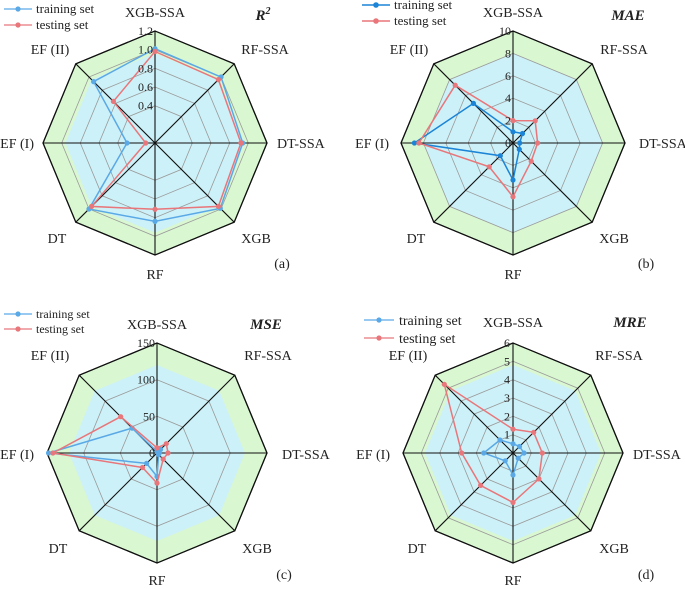 The height and width of the screenshot is (589, 685). What do you see at coordinates (145, 87) in the screenshot?
I see `panel-a-tick-label: 0.6` at bounding box center [145, 87].